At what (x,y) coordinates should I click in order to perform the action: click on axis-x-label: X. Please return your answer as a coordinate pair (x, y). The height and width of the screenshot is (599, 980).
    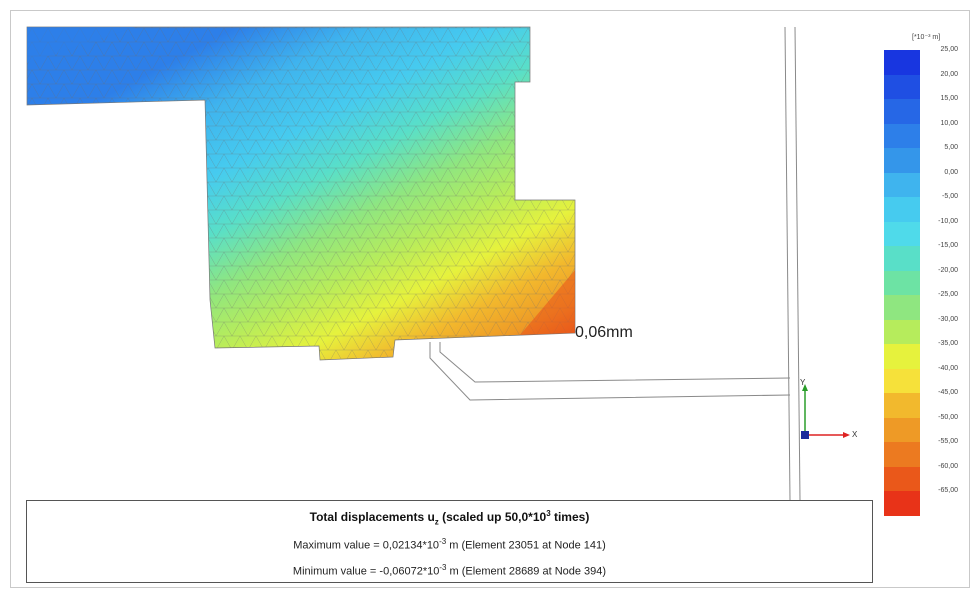
    Looking at the image, I should click on (855, 434).